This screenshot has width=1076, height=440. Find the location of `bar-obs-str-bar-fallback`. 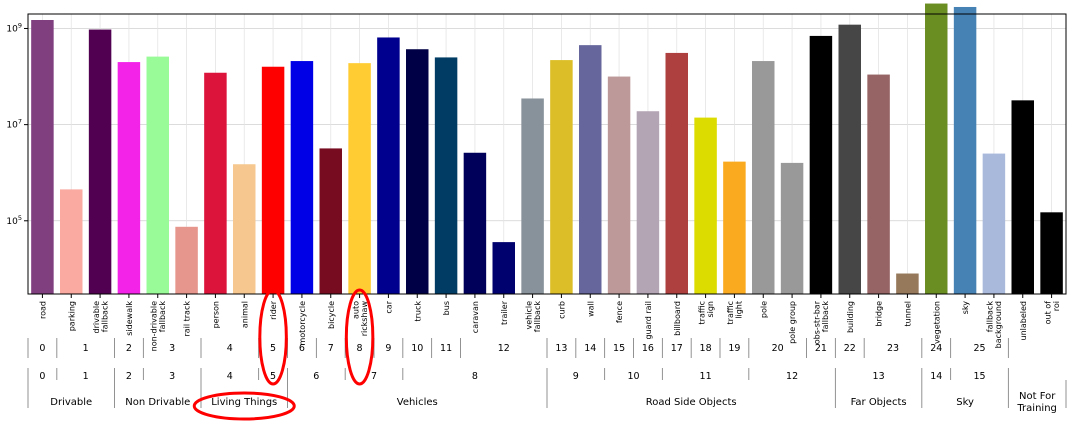

bar-obs-str-bar-fallback is located at coordinates (821, 164).